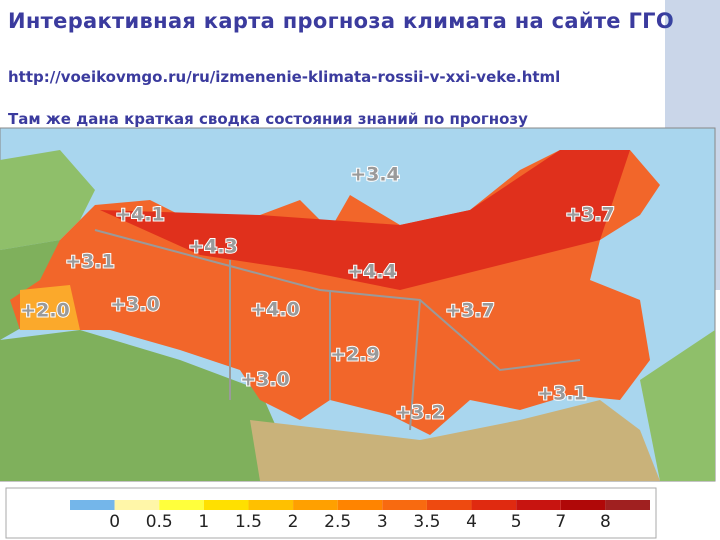 The width and height of the screenshot is (720, 540). Describe the element at coordinates (337, 522) in the screenshot. I see `legend-label: 2.5` at that location.